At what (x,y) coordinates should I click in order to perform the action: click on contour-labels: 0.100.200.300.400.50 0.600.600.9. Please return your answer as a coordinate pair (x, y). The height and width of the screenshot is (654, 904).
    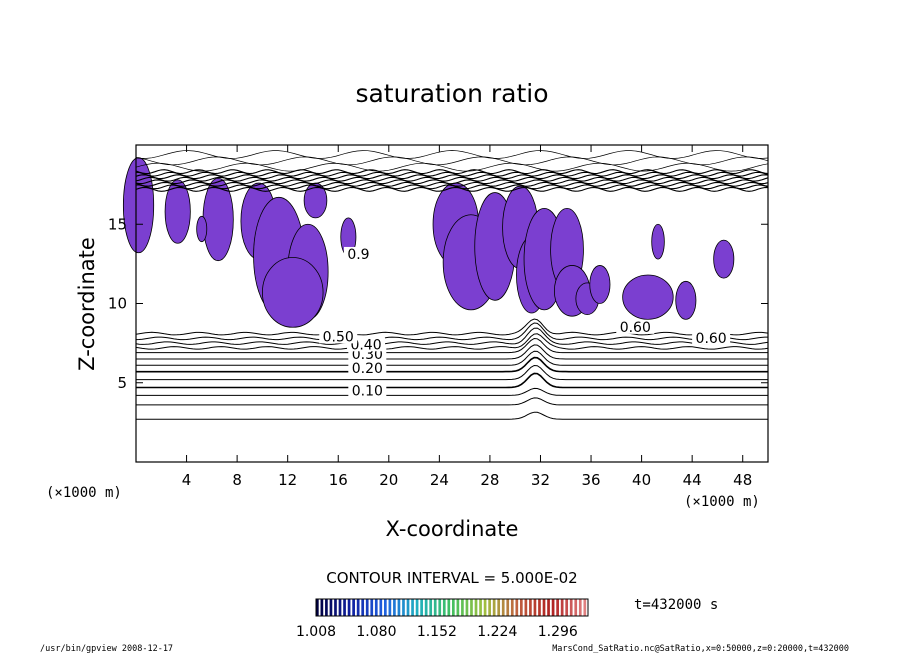
    Looking at the image, I should click on (525, 322).